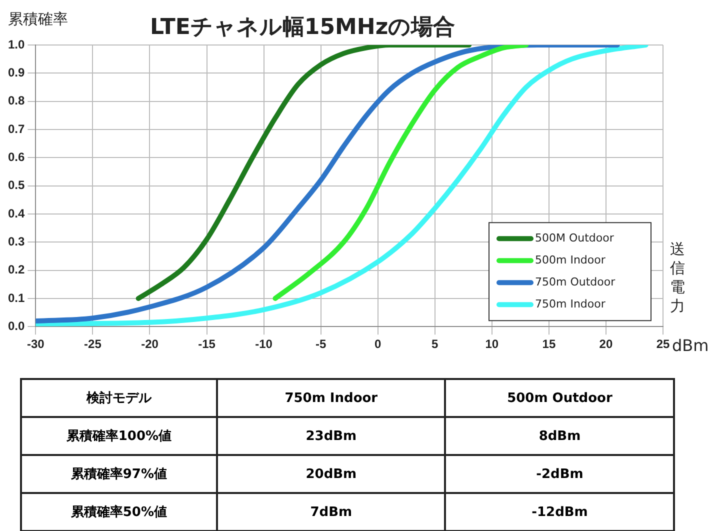 This screenshot has width=723, height=531. Describe the element at coordinates (36, 344) in the screenshot. I see `x-tick-label: -30` at that location.